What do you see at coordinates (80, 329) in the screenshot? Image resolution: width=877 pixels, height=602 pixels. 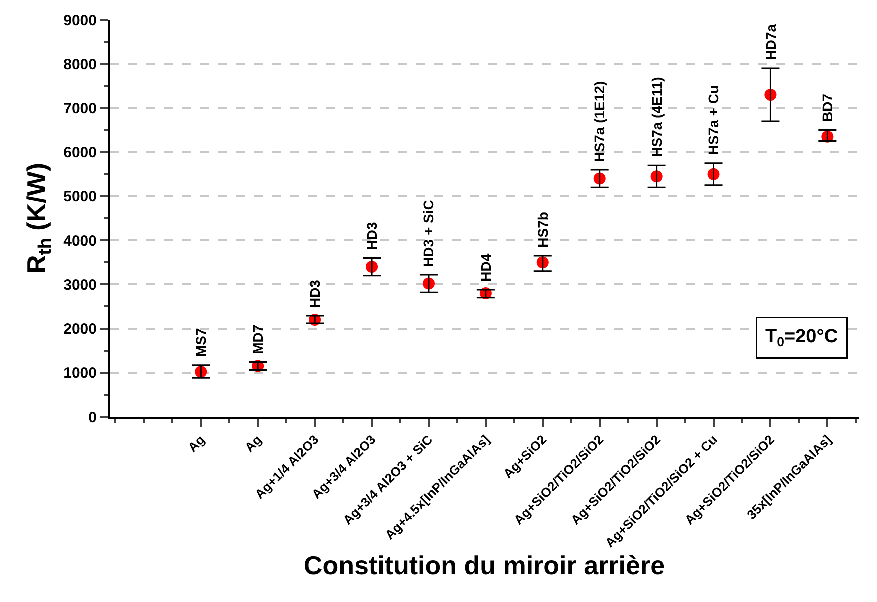 I see `y-tick-label: 2000` at bounding box center [80, 329].